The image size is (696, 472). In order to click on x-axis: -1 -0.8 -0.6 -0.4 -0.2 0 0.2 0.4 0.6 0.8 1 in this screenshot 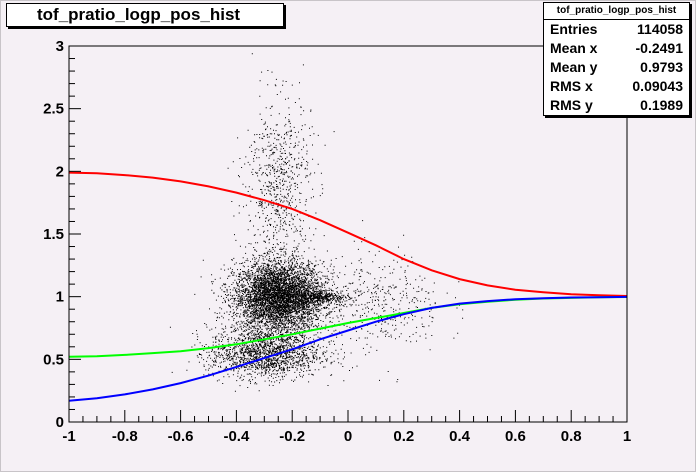, I will do `click(346, 427)`.